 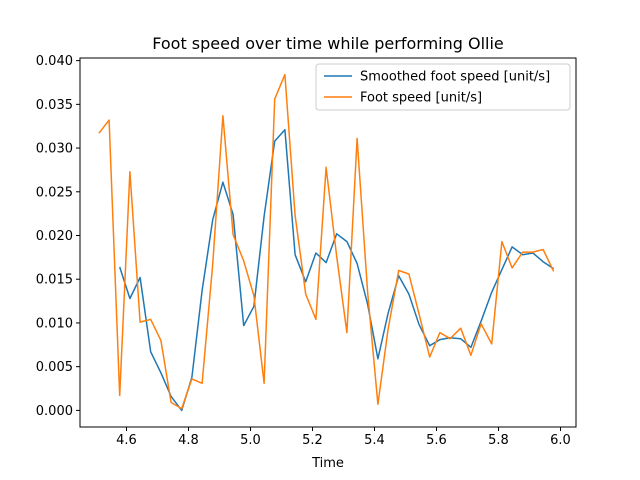 I want to click on x-tick-label: 5.2, so click(x=312, y=440).